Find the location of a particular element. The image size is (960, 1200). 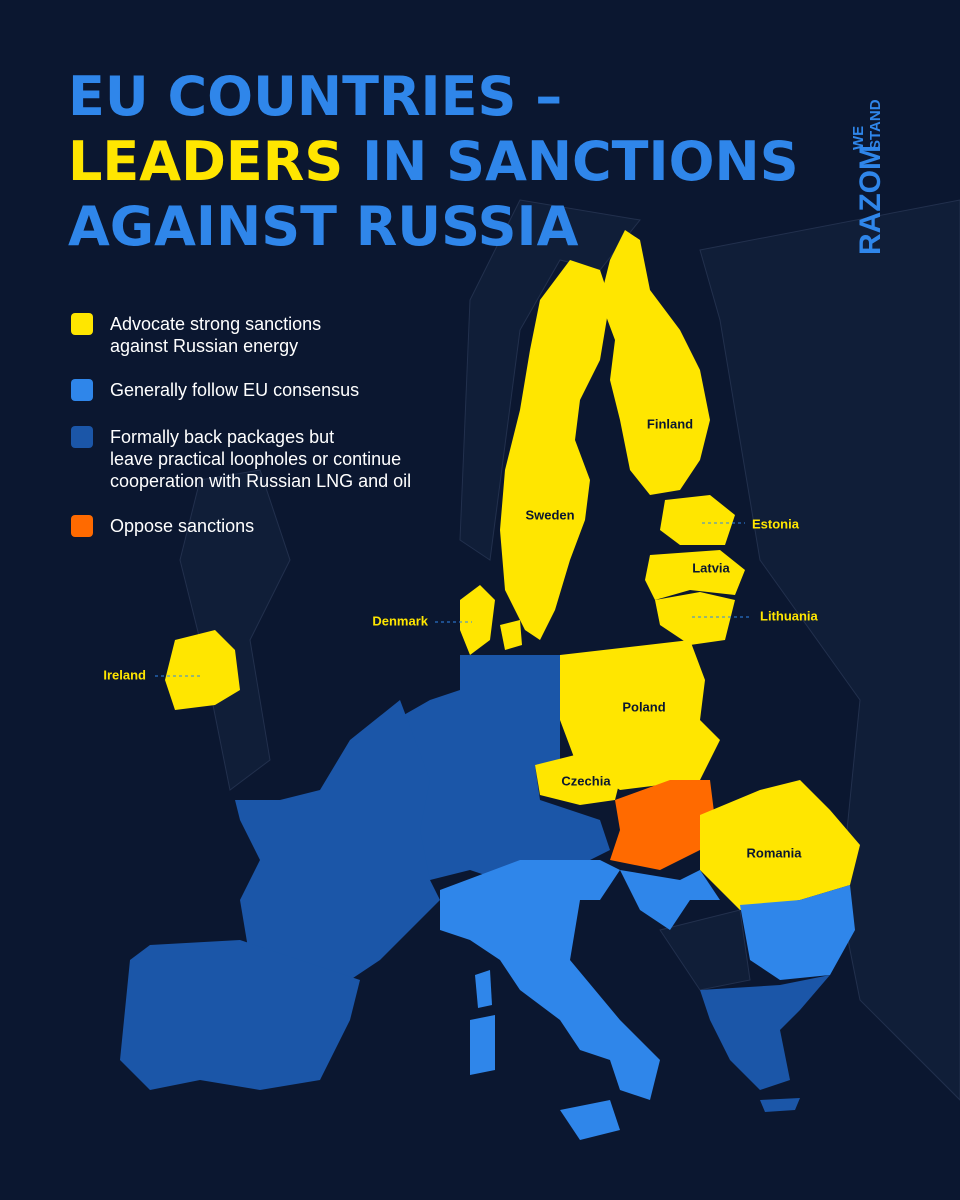

country-label: Sweden is located at coordinates (549, 514).